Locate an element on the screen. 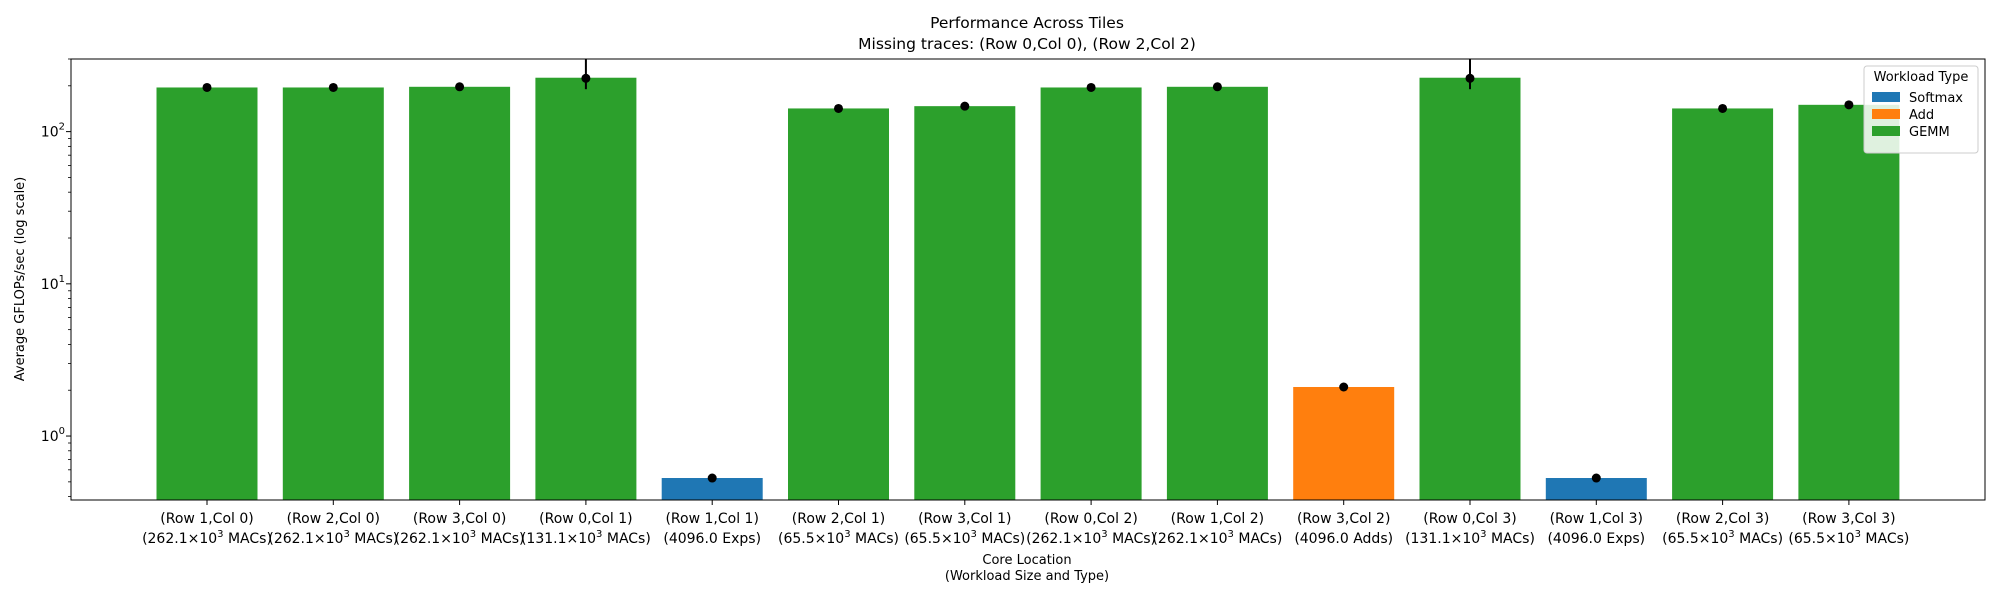 The image size is (2000, 604). y-axis-label: Average GFLOPs/sec (log scale) is located at coordinates (20, 279).